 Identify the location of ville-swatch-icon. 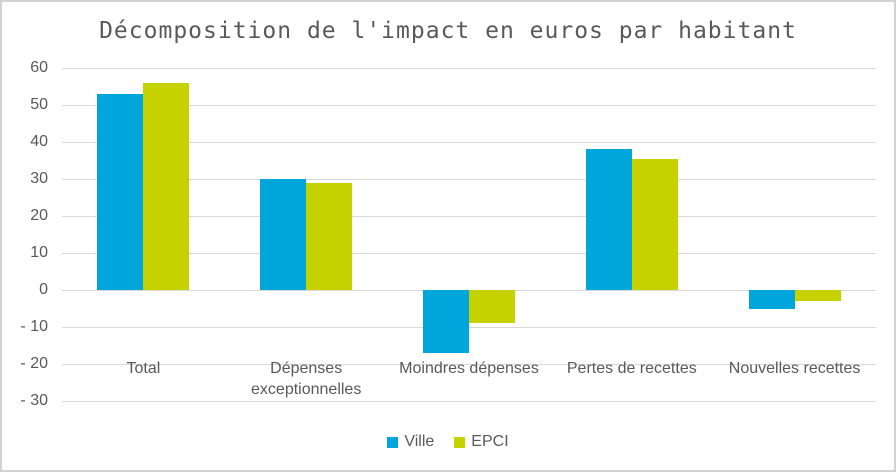
(393, 442).